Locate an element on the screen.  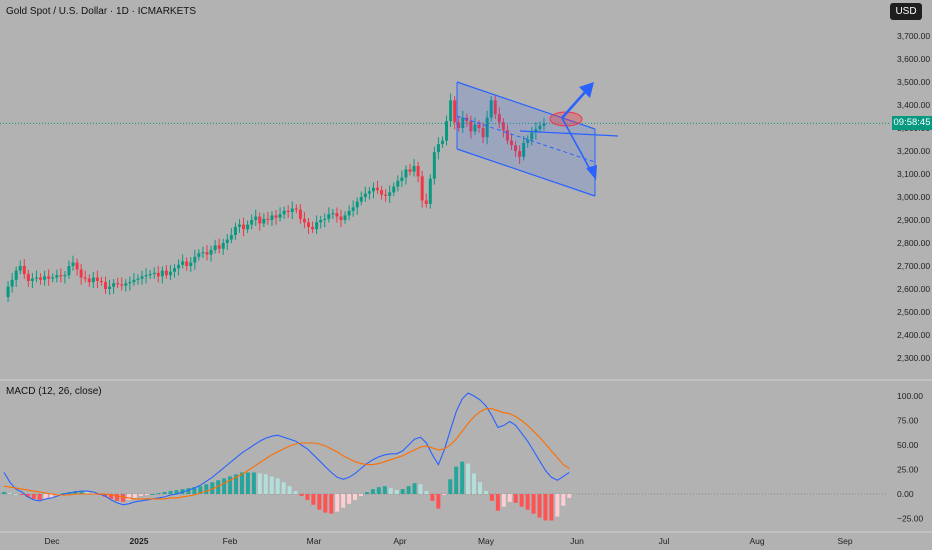
macd-axis-tick-label: 50.00 is located at coordinates (908, 445).